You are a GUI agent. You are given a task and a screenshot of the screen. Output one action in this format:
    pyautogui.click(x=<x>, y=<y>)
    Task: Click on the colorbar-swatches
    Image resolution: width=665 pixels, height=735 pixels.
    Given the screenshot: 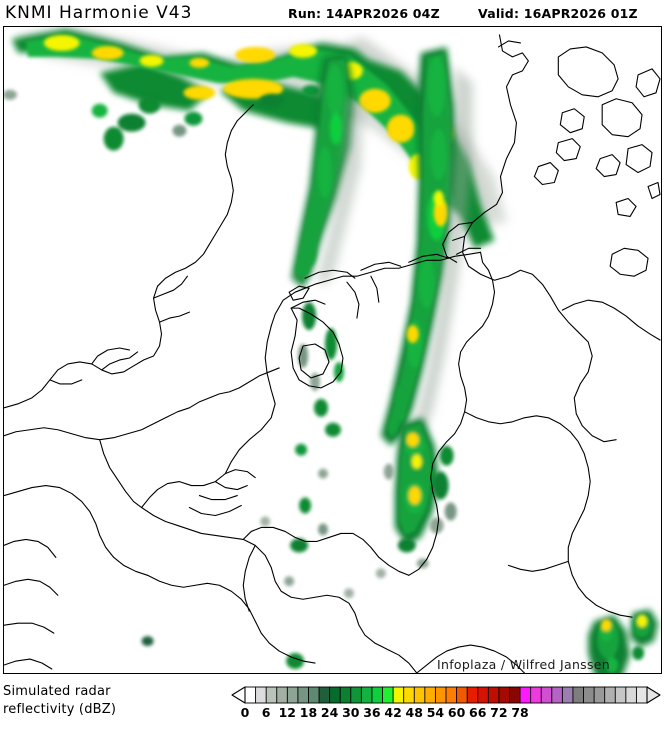 What is the action you would take?
    pyautogui.click(x=446, y=695)
    